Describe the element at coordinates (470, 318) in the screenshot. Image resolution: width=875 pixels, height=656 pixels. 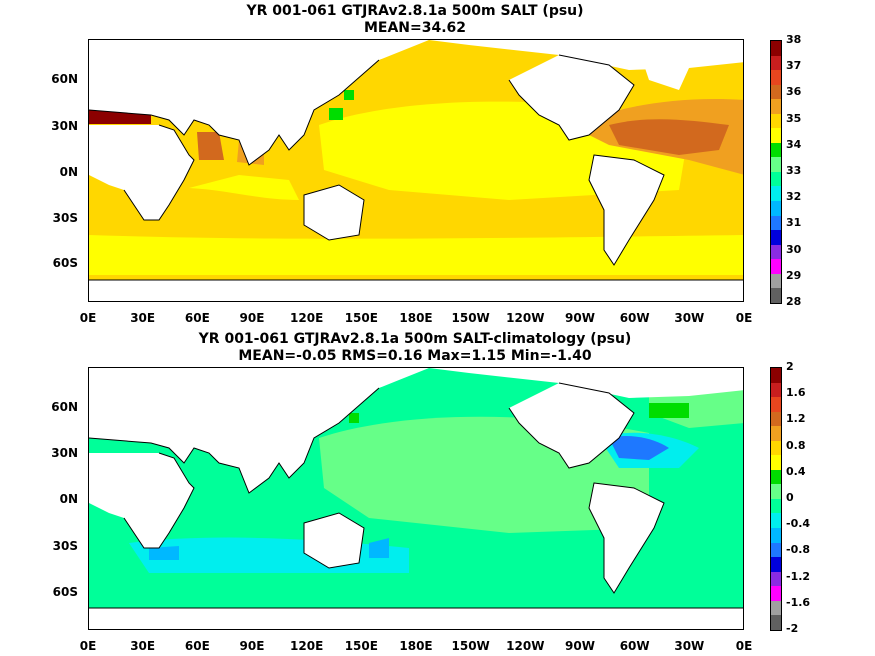
I see `chart1-xtick: 150W` at that location.